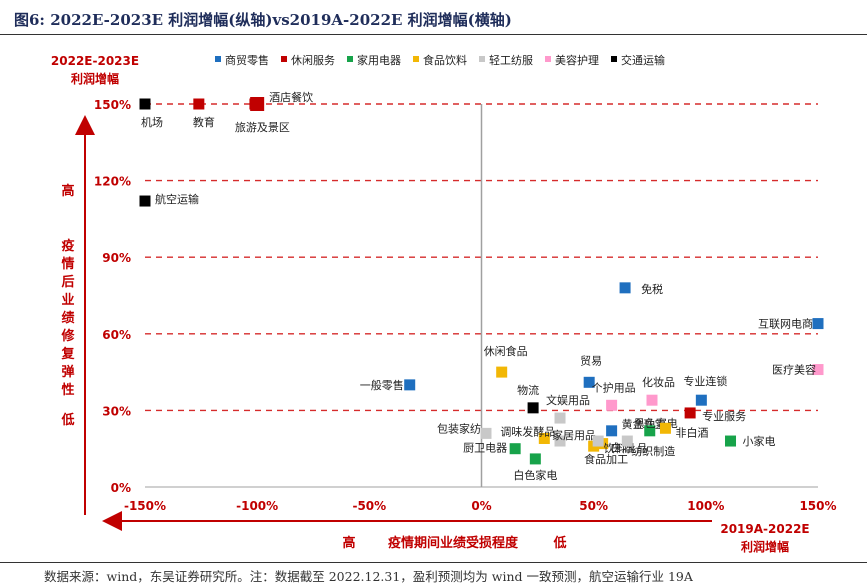  Describe the element at coordinates (67, 372) in the screenshot. I see `y-axis-caption-char: 弹` at that location.